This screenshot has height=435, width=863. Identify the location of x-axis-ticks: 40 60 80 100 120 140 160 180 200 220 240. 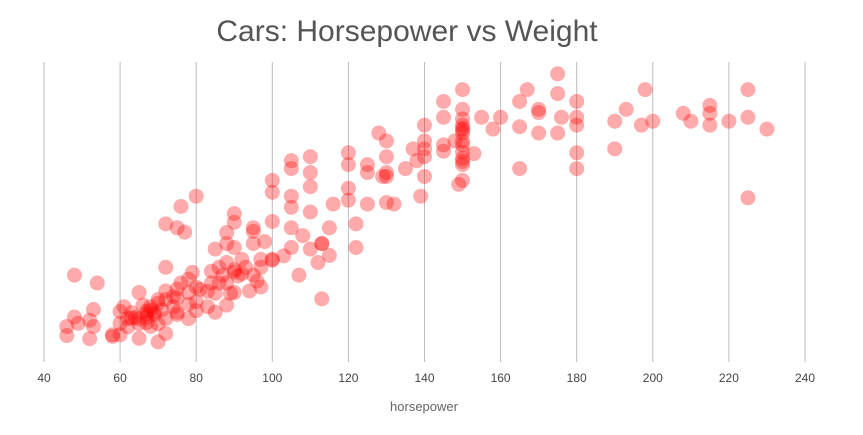
(426, 378).